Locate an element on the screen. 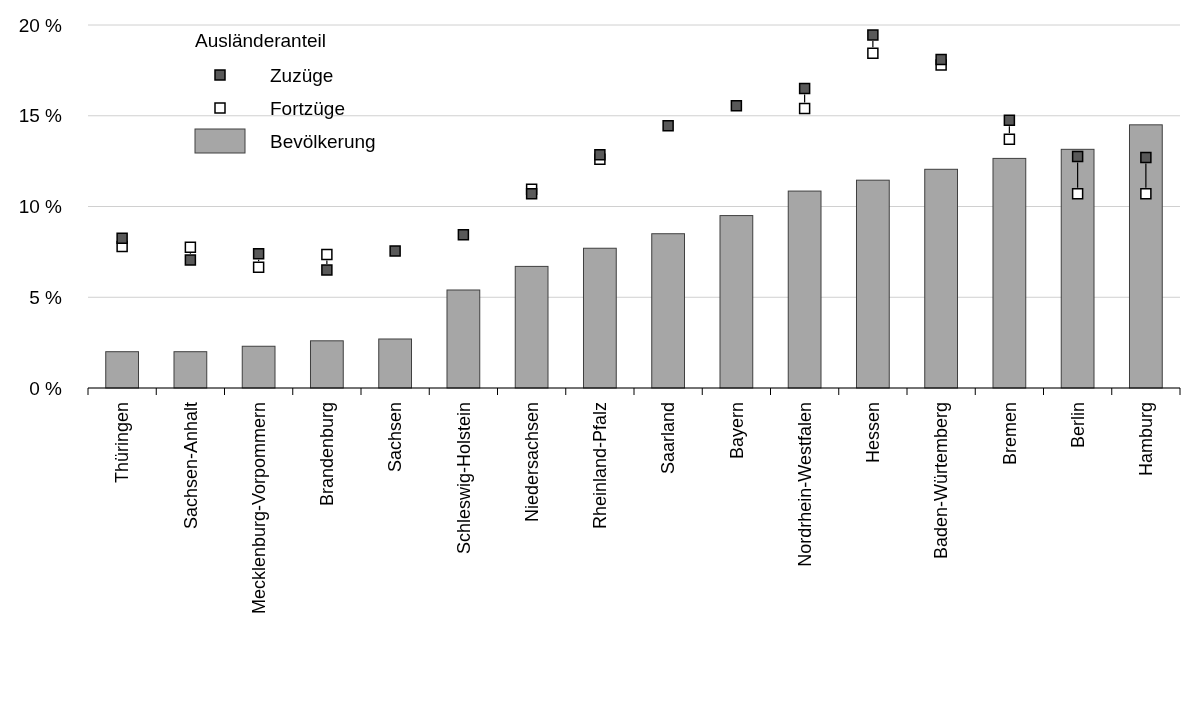 The width and height of the screenshot is (1185, 706). x-tick-label: Bayern is located at coordinates (736, 431).